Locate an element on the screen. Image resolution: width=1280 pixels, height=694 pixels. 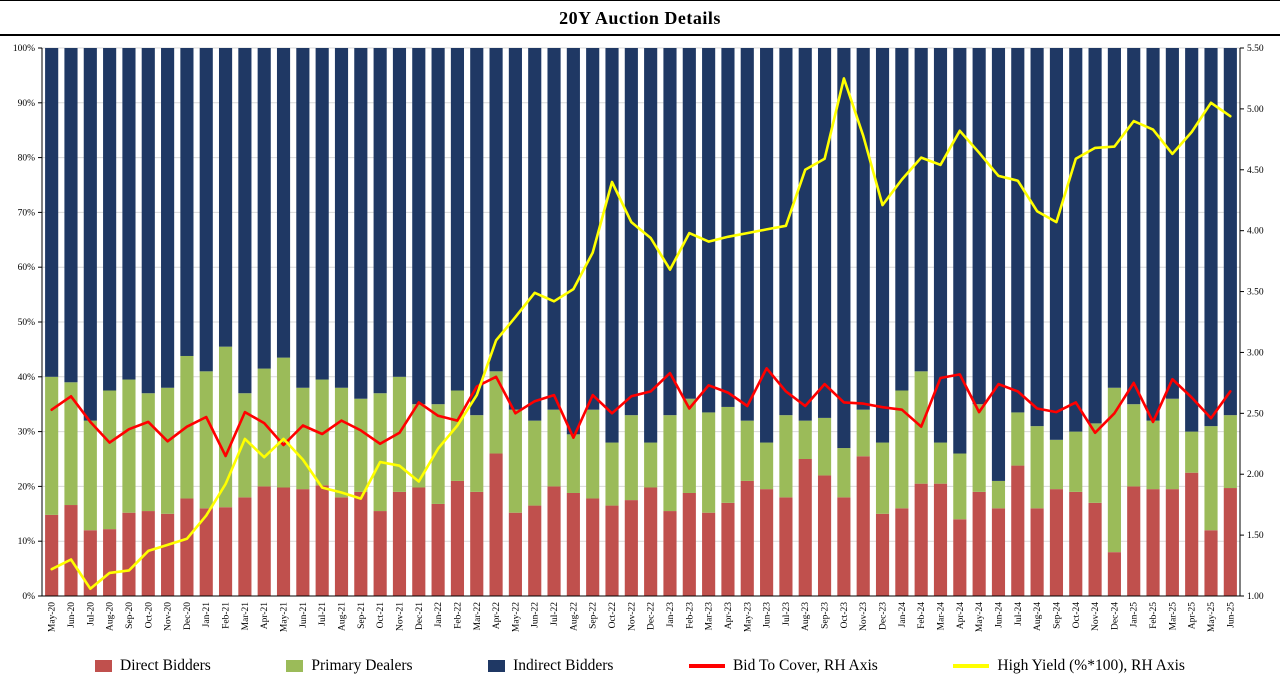
svg-text: Sep-21 is located at coordinates (362, 615).